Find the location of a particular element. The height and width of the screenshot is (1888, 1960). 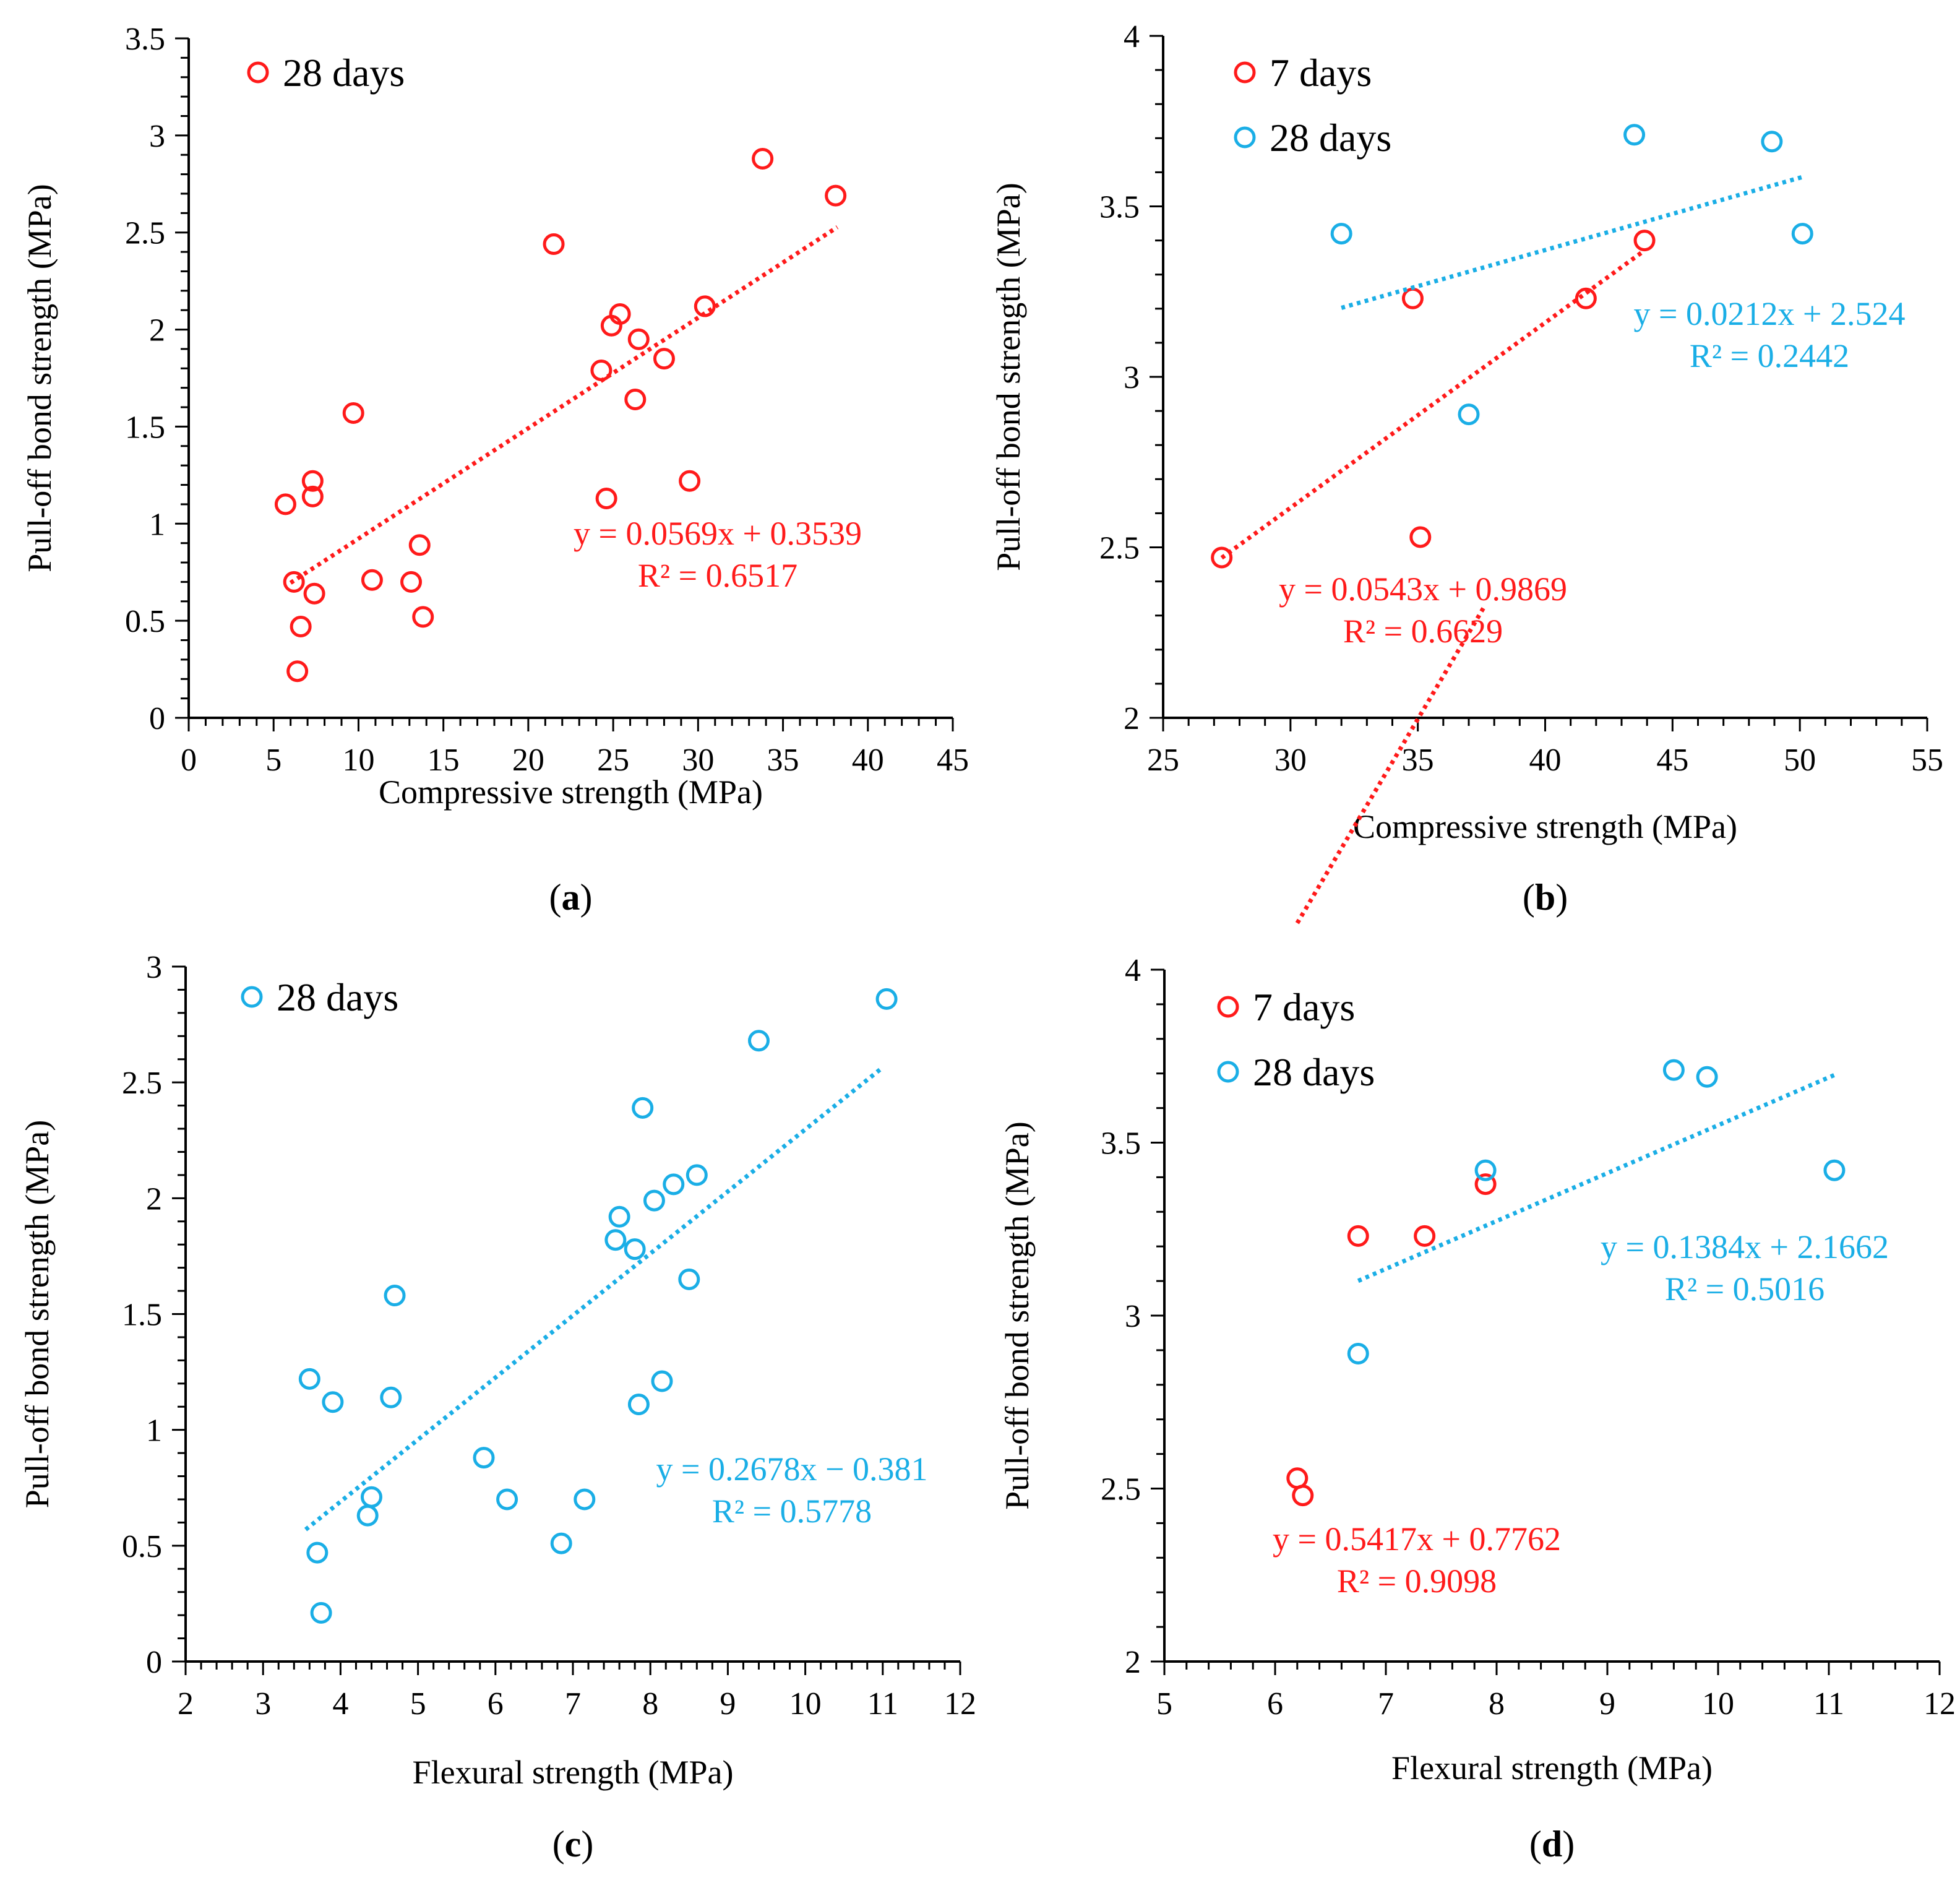

x-axis-title: Flexural strength (MPa) is located at coordinates (574, 1772).